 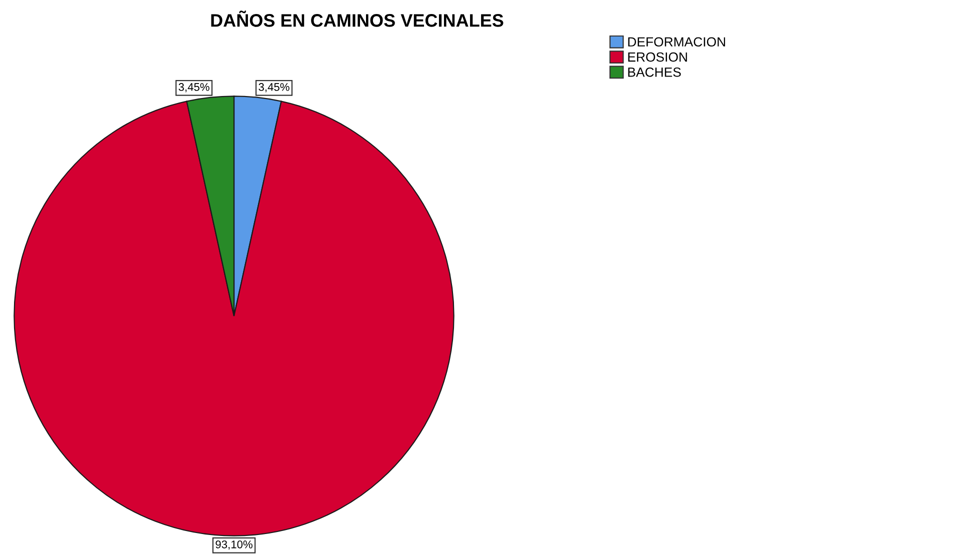 I want to click on legend-label: EROSION, so click(x=657, y=57).